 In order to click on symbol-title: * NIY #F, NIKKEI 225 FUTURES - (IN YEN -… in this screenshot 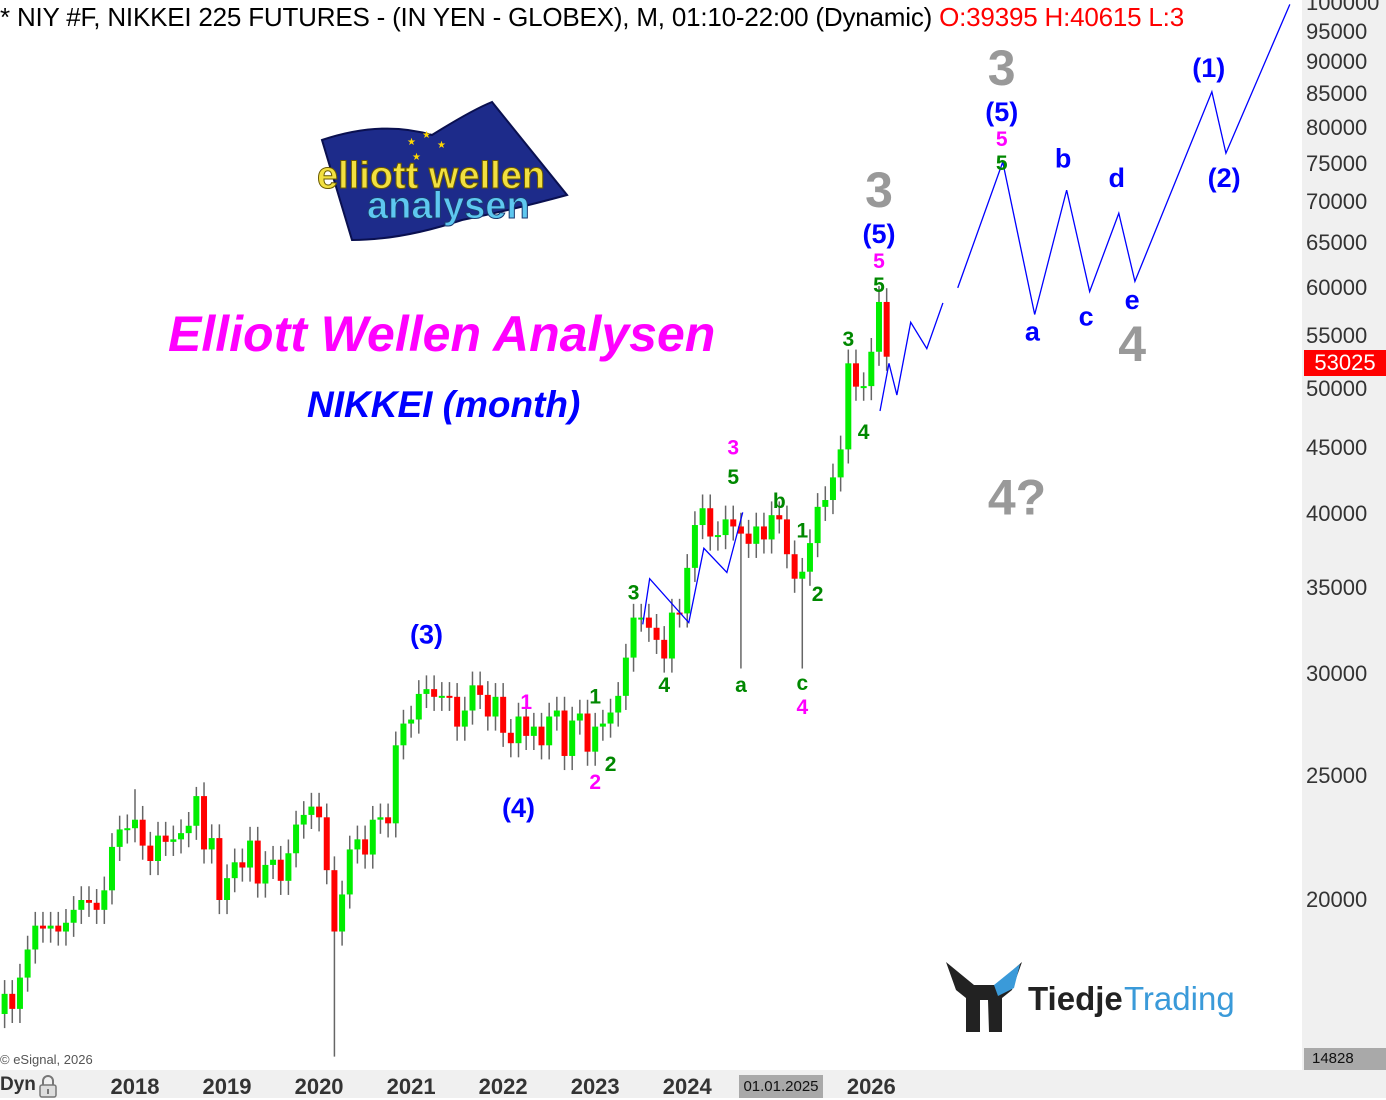, I will do `click(466, 17)`.